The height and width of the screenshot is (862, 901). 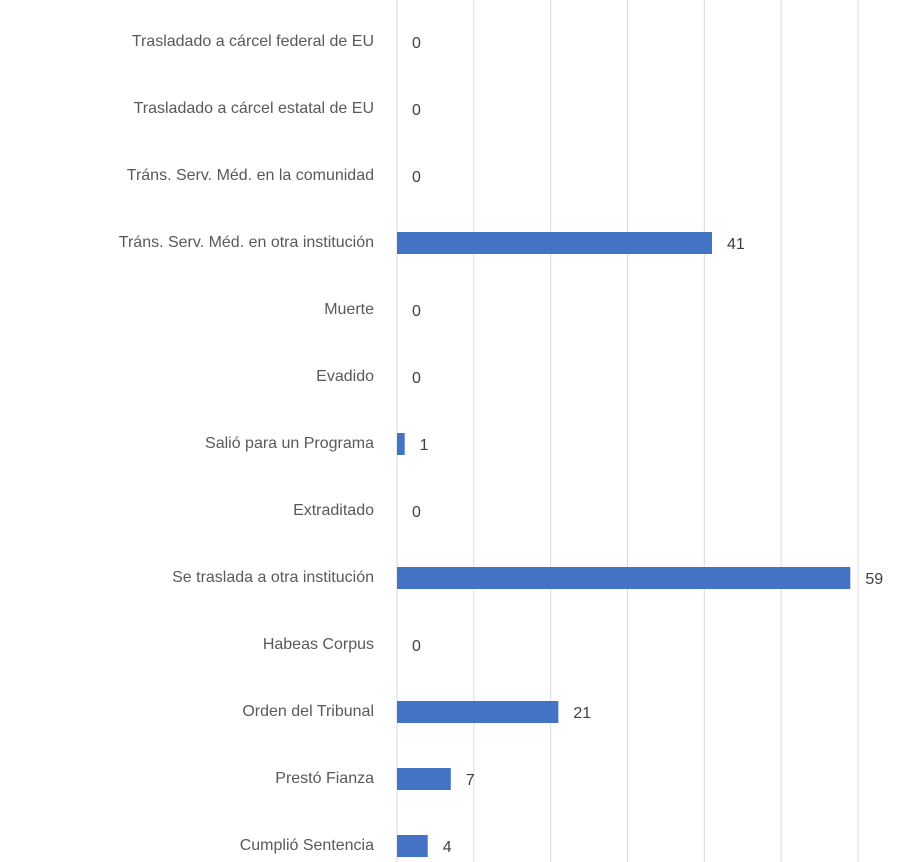 I want to click on data-label: 41, so click(x=736, y=244).